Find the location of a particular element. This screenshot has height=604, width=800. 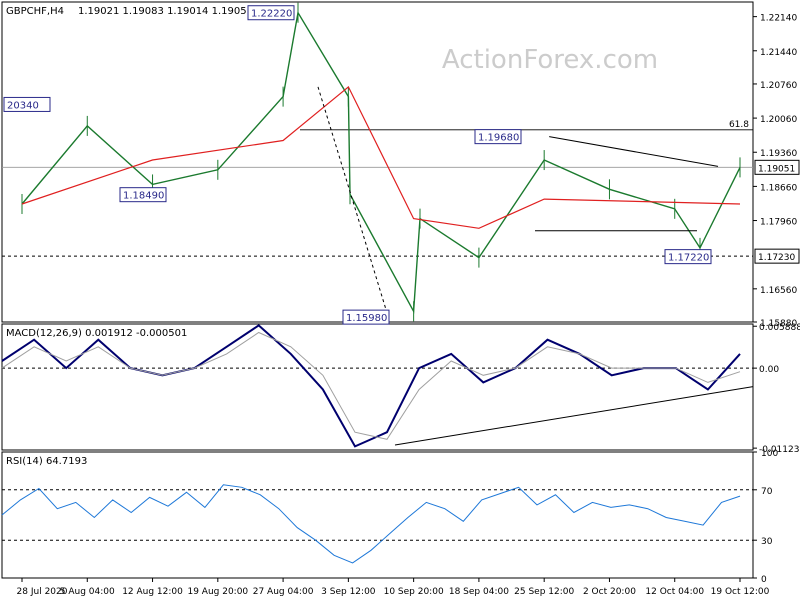

current-price-label: 1.19051 is located at coordinates (776, 169).